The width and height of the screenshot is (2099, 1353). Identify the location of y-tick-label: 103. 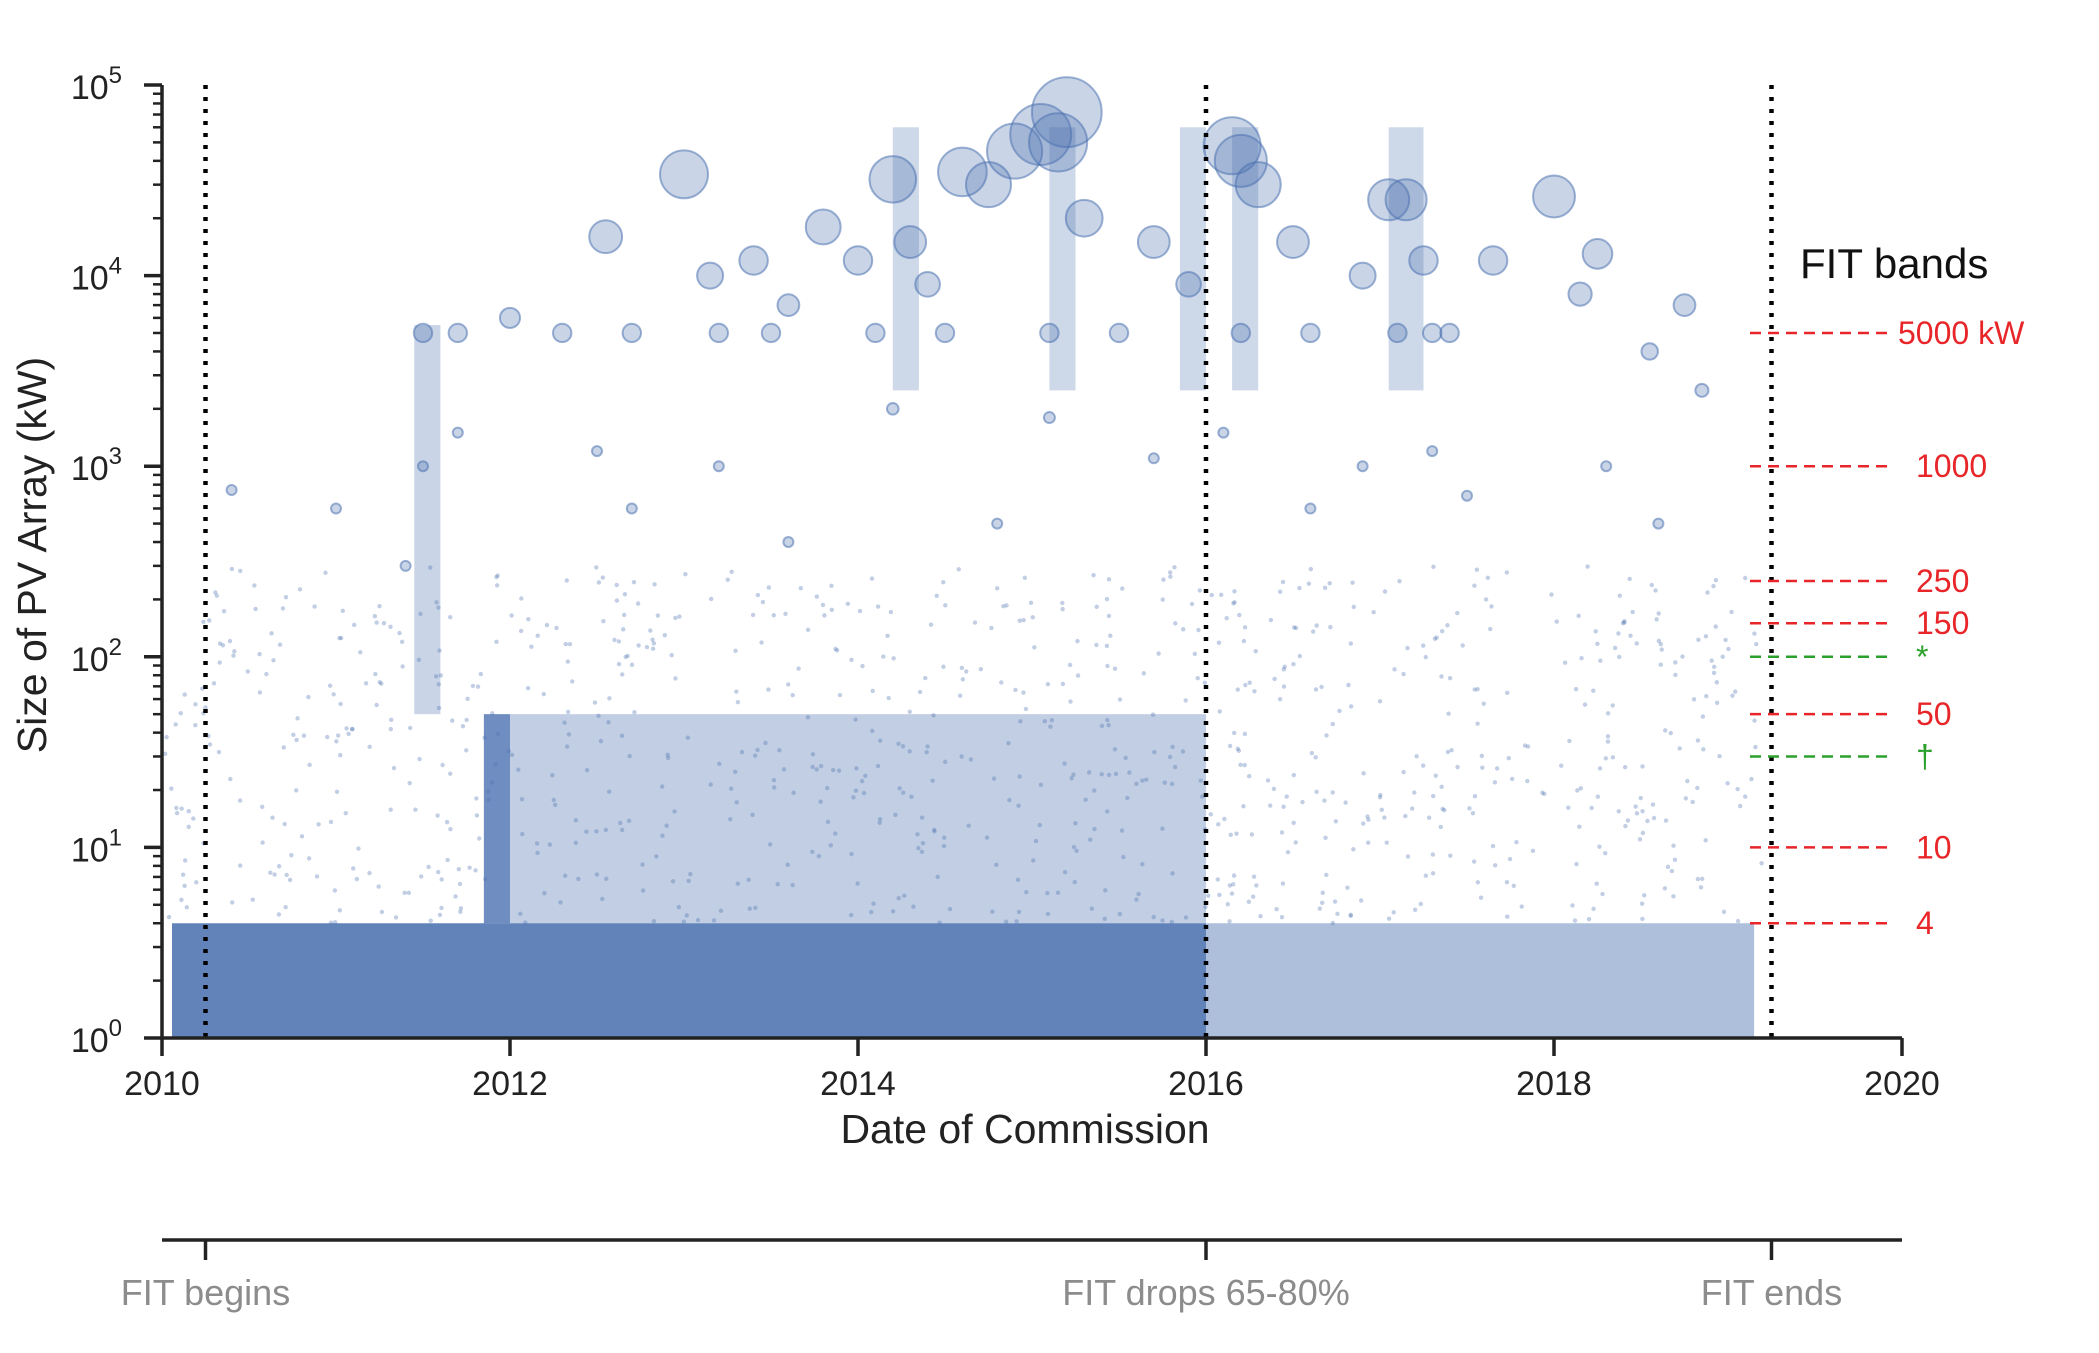
(96, 465).